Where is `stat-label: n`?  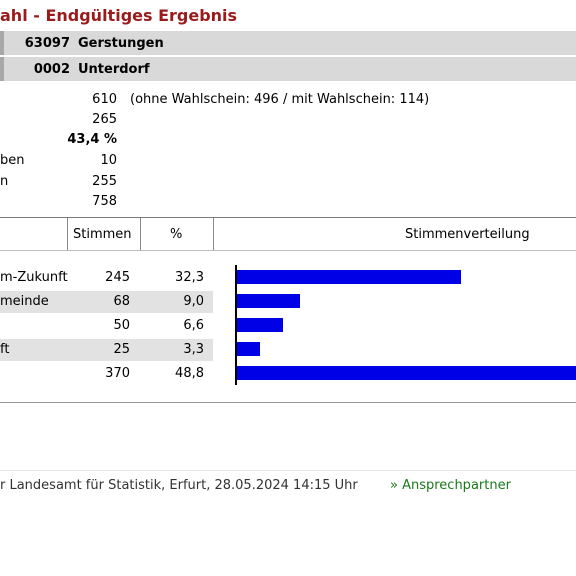 stat-label: n is located at coordinates (4, 181).